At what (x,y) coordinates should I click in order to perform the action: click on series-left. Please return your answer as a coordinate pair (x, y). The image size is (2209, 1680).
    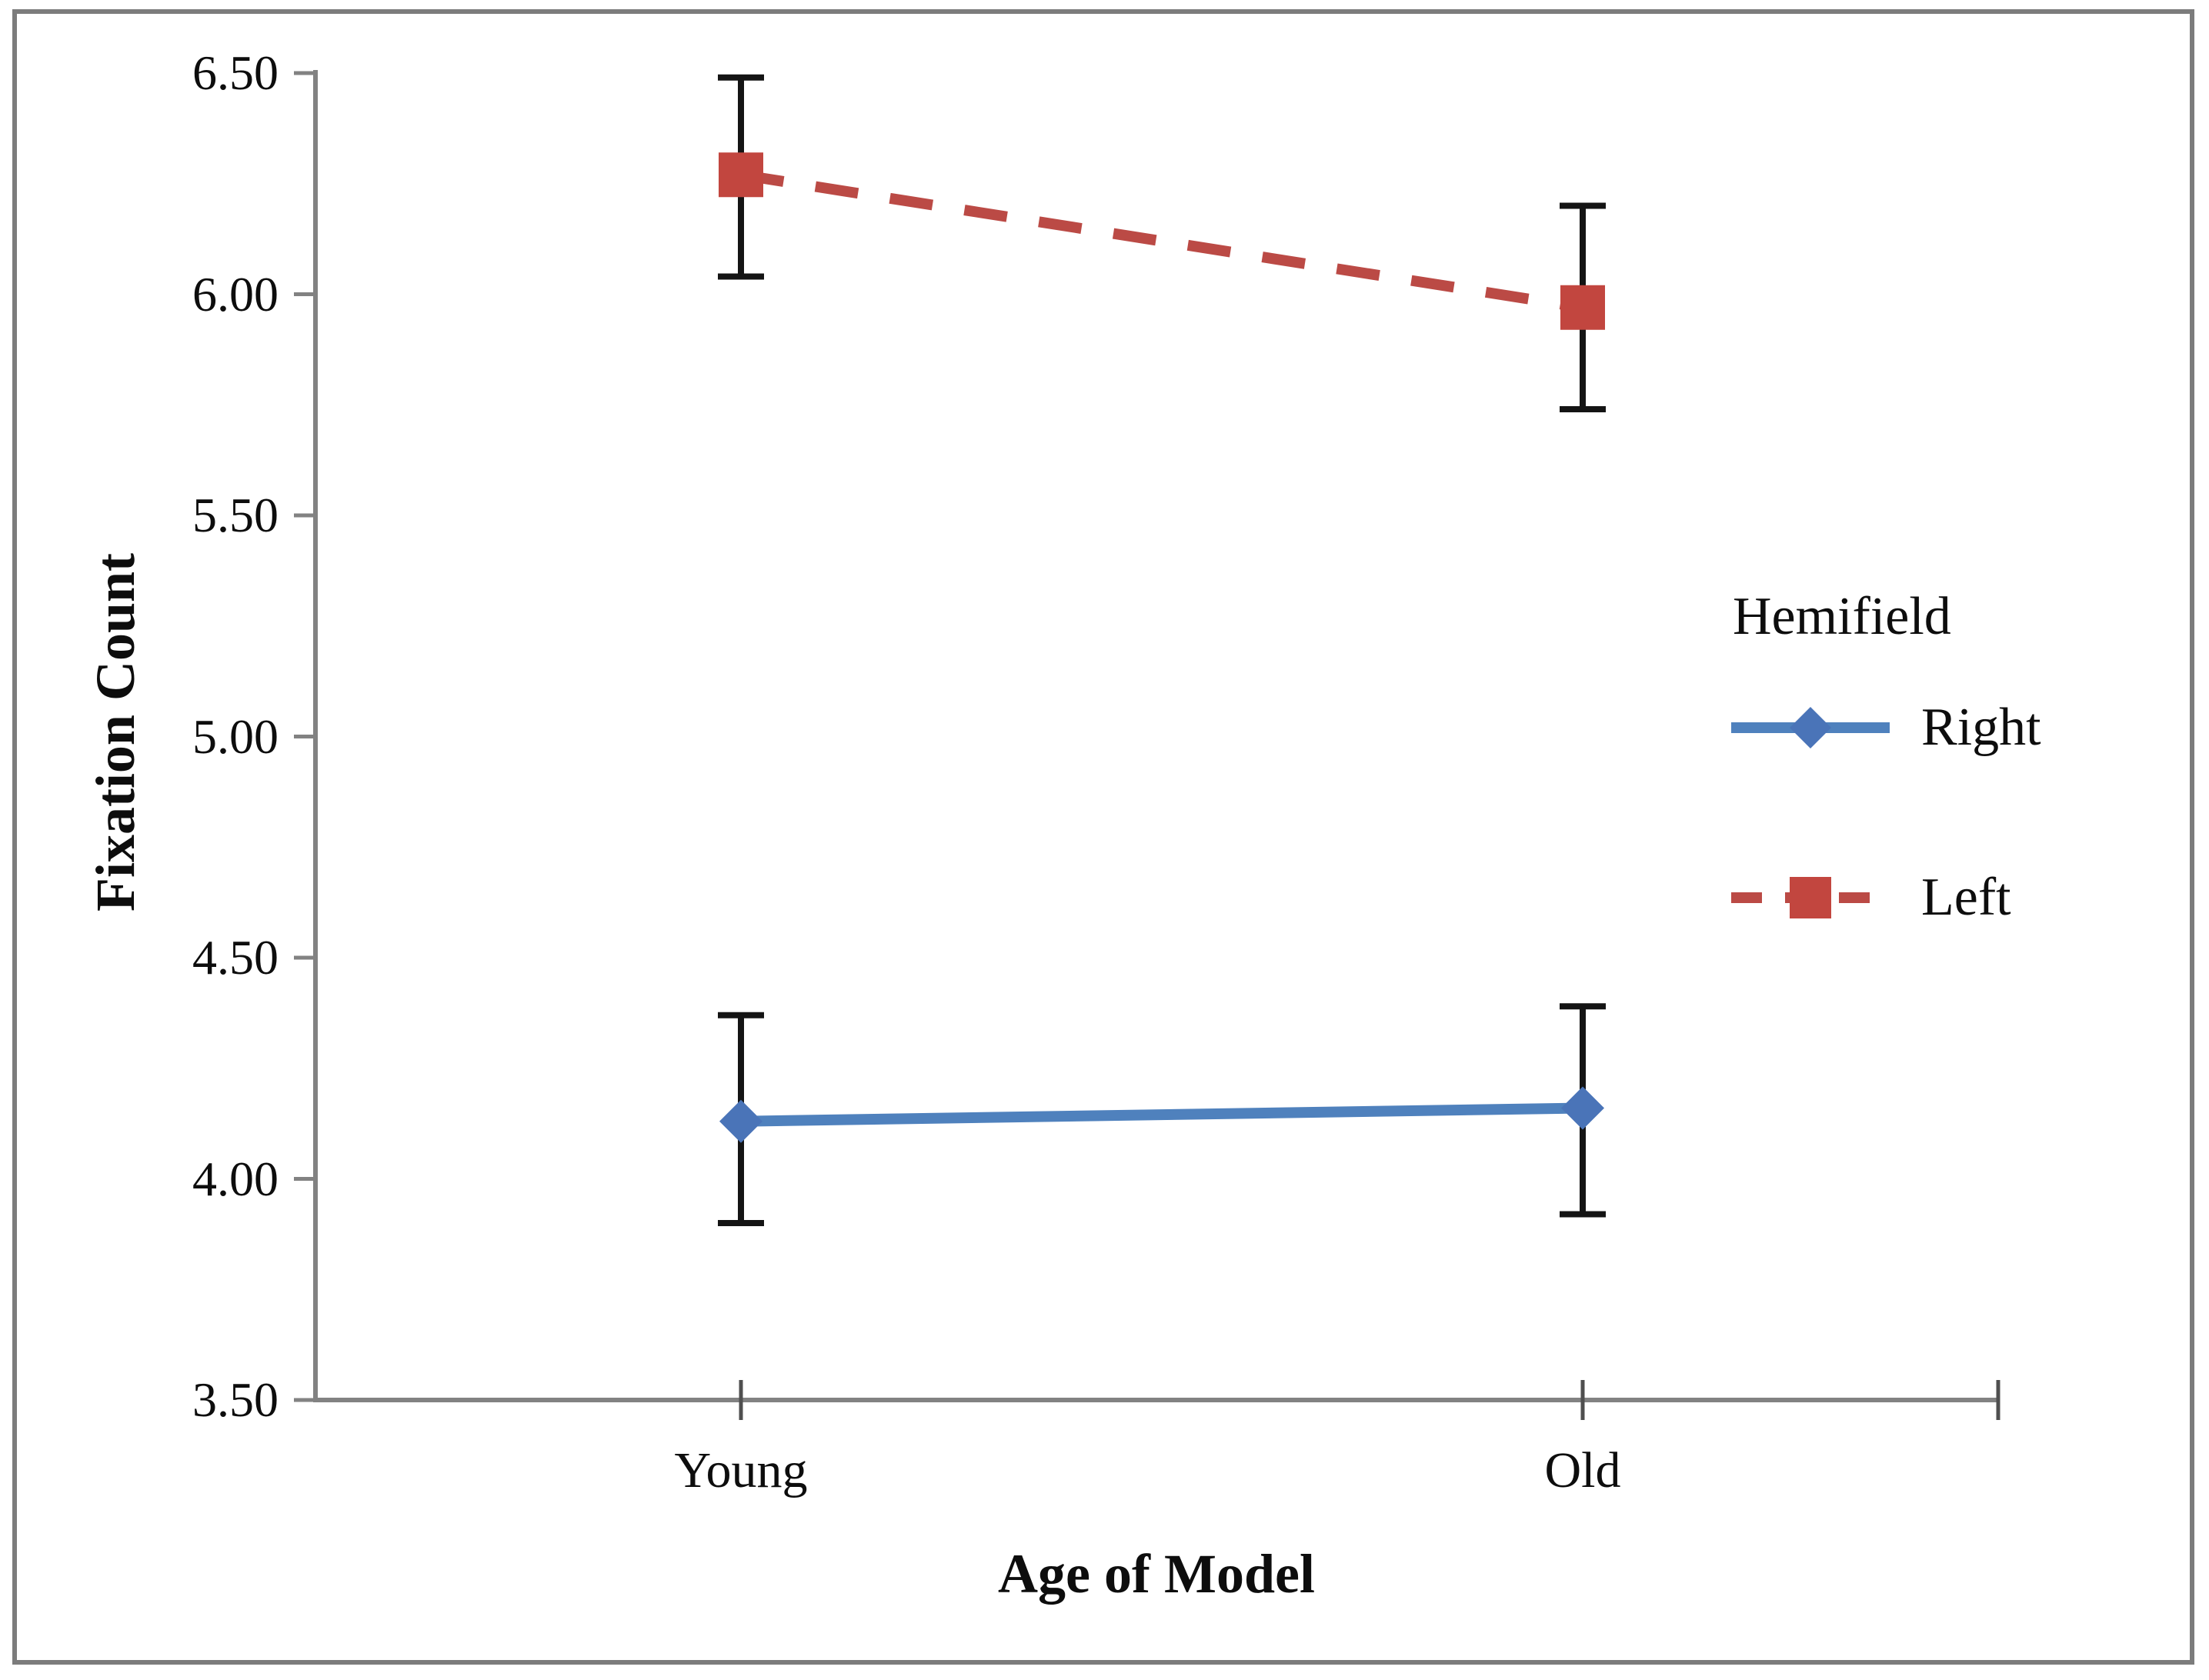
    Looking at the image, I should click on (1162, 243).